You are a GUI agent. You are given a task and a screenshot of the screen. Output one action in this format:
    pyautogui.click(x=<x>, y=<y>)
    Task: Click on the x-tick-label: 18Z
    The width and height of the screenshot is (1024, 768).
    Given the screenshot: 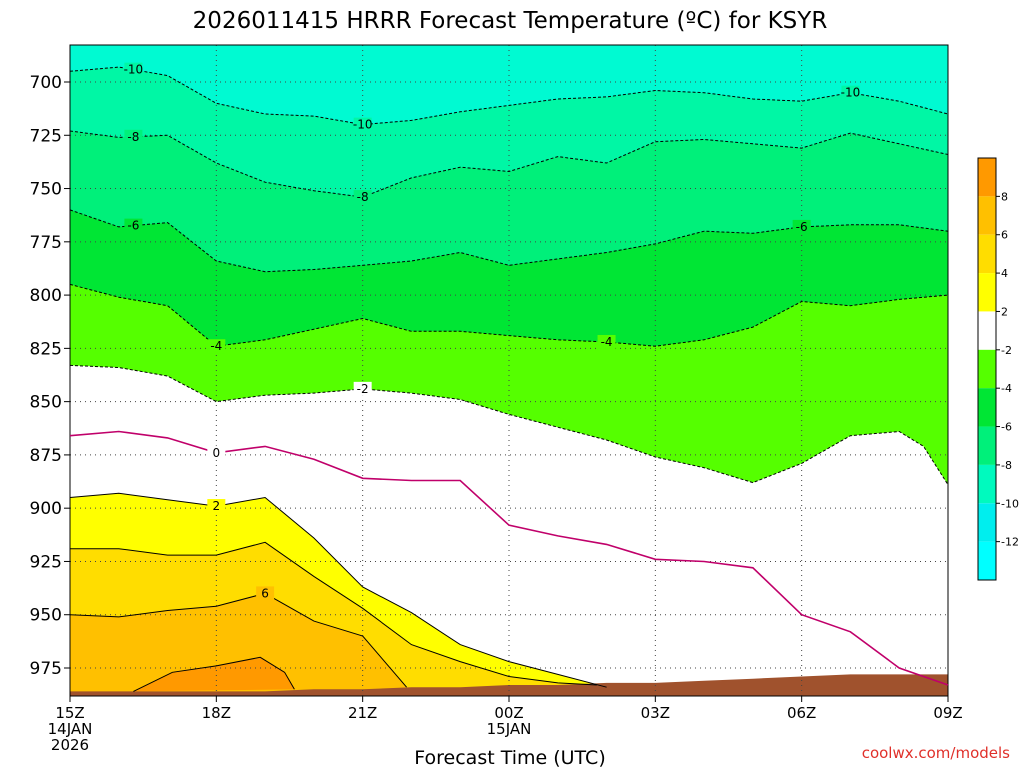 What is the action you would take?
    pyautogui.click(x=216, y=713)
    